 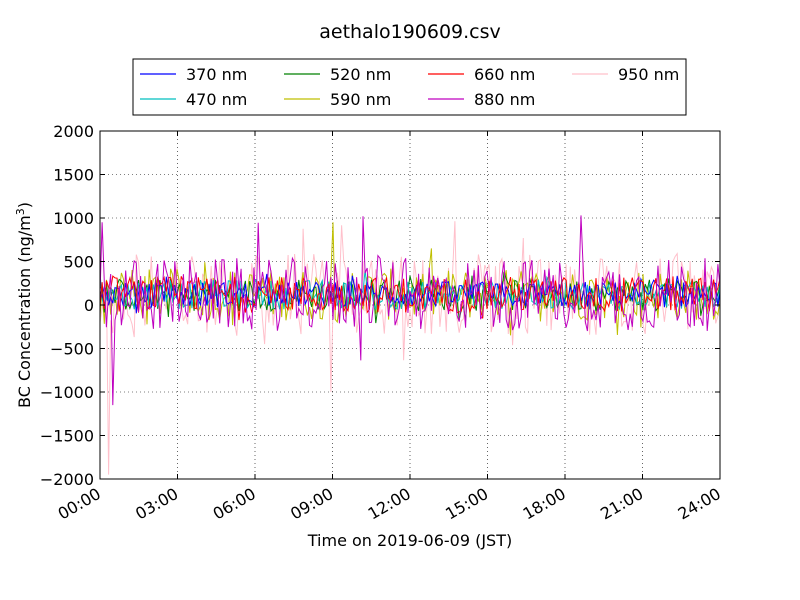 I want to click on x-tick-label: 18:00, so click(x=544, y=504).